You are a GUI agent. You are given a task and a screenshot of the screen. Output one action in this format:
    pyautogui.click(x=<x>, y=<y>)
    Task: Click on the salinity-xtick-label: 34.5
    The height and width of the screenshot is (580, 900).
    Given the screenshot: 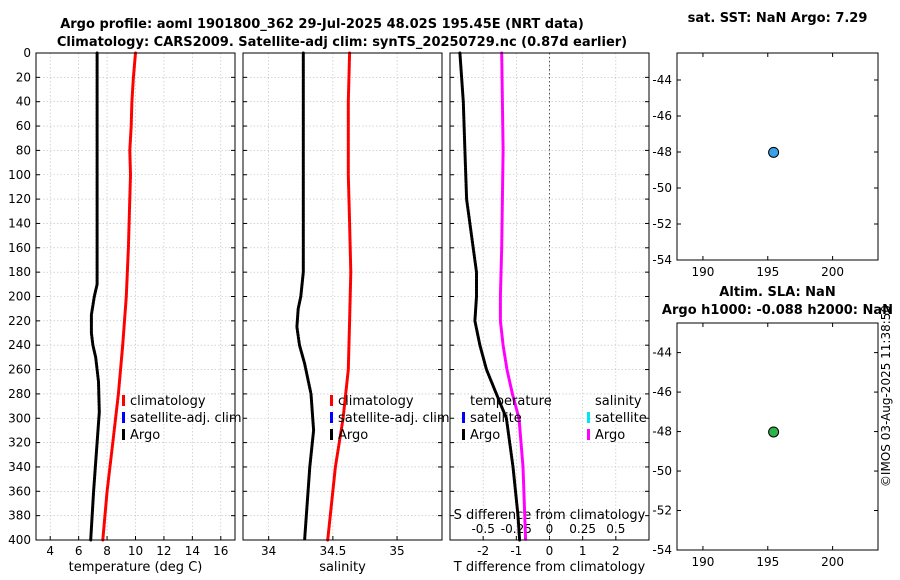 What is the action you would take?
    pyautogui.click(x=333, y=551)
    